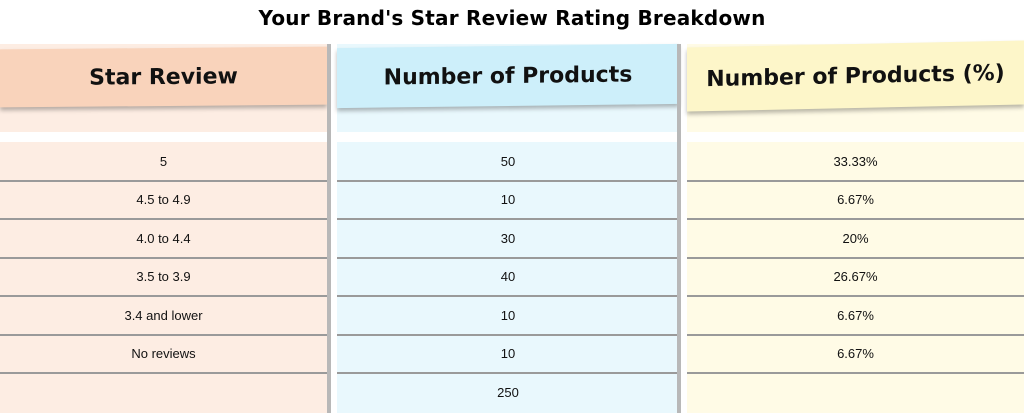 The image size is (1024, 413). I want to click on table-cell-star-review: 5, so click(163, 161).